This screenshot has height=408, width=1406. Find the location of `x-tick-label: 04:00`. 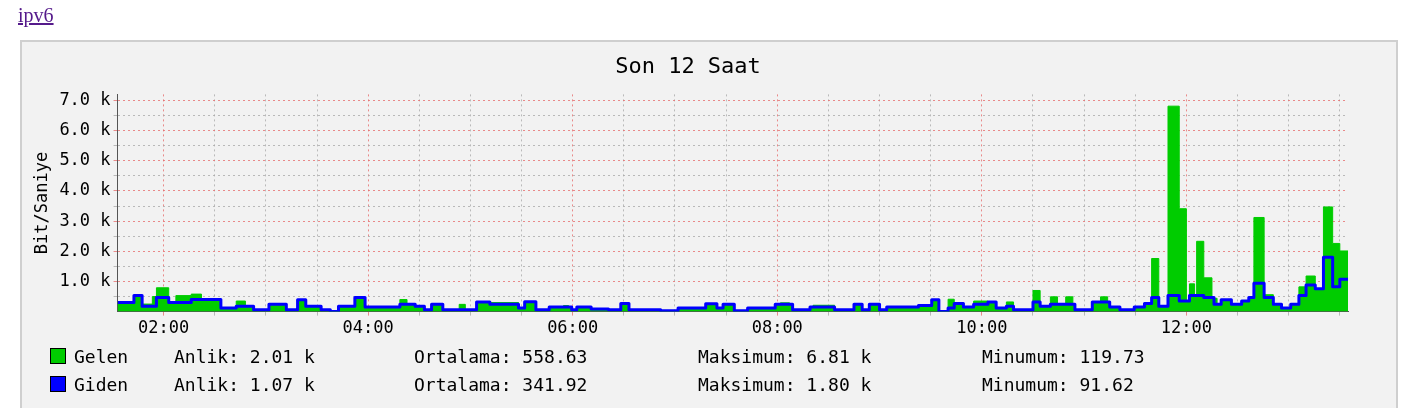

x-tick-label: 04:00 is located at coordinates (368, 327).